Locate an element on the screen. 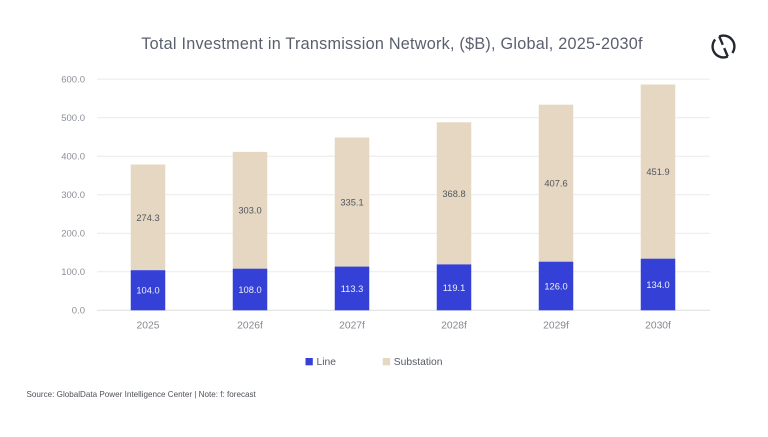  svg-text: 368.8 is located at coordinates (453, 194).